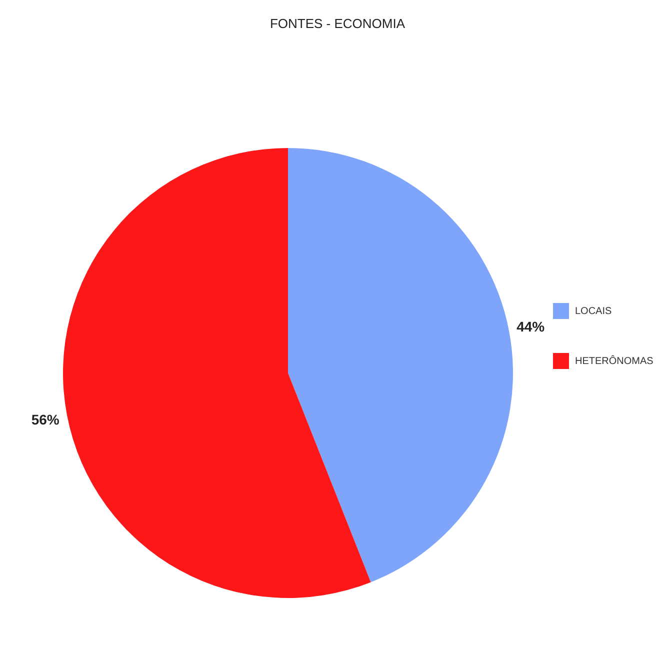 The height and width of the screenshot is (650, 659). Describe the element at coordinates (337, 23) in the screenshot. I see `chart-title: FONTES - ECONOMIA` at that location.